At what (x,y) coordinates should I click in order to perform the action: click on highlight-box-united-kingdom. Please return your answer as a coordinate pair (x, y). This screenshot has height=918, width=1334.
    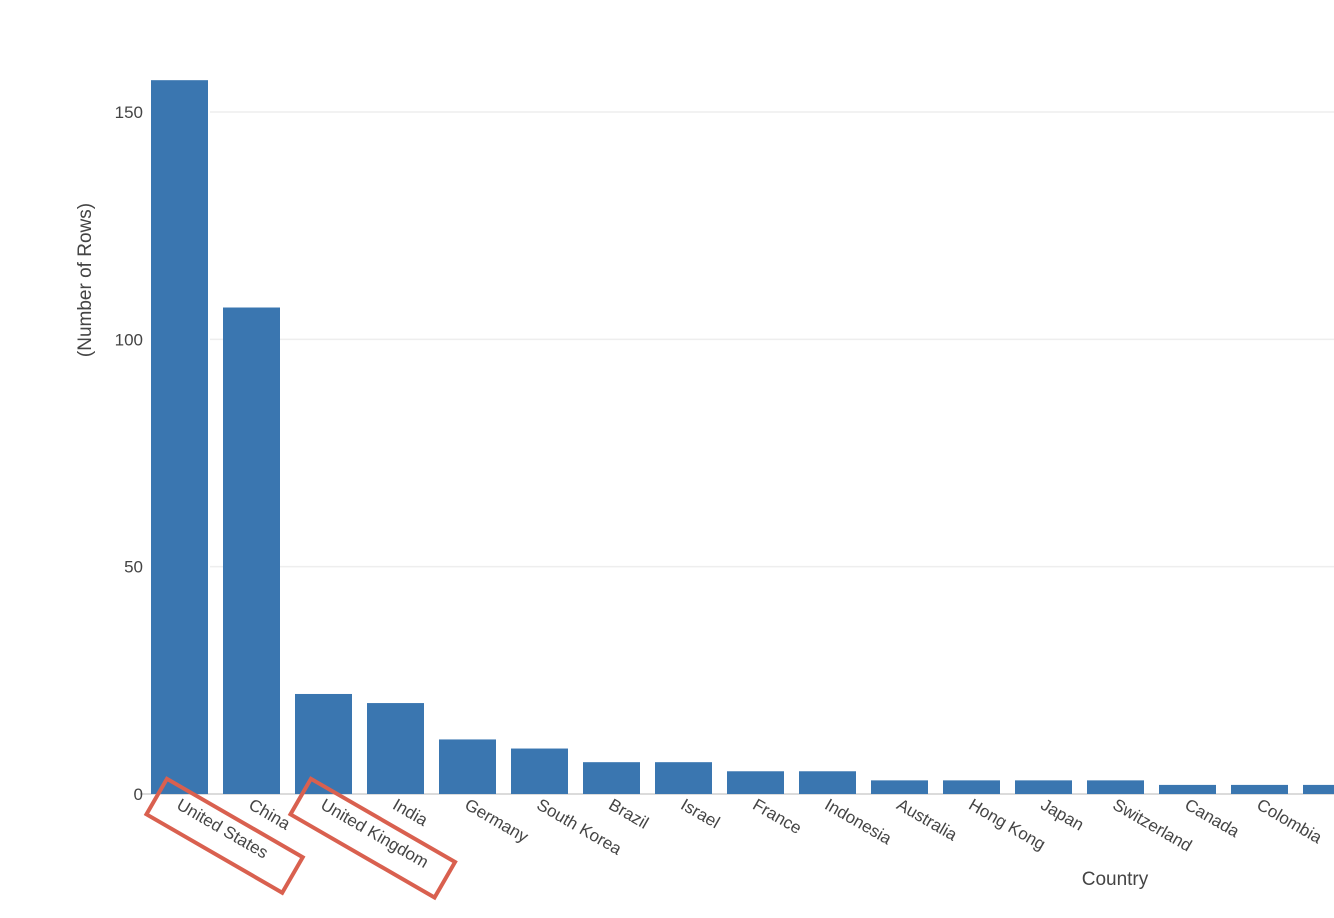
    Looking at the image, I should click on (372, 838).